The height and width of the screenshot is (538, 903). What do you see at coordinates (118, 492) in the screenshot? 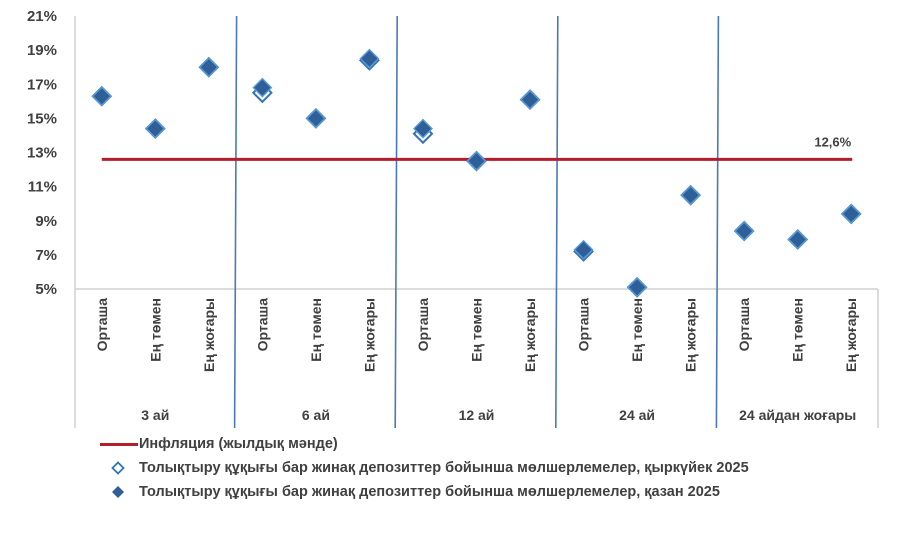
I see `filled-diamond-icon` at bounding box center [118, 492].